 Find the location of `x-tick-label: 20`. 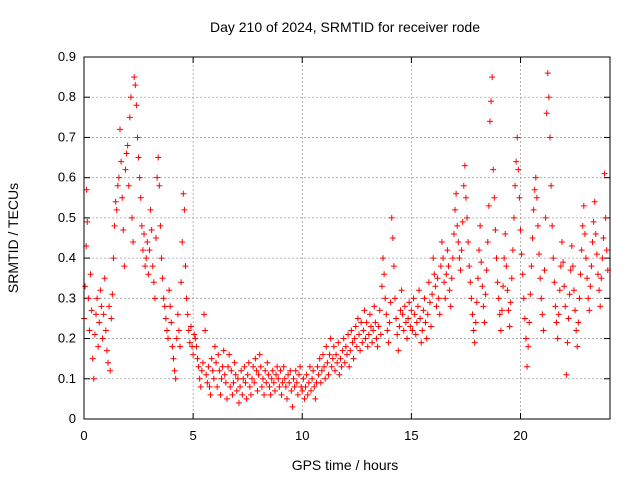

x-tick-label: 20 is located at coordinates (520, 435).